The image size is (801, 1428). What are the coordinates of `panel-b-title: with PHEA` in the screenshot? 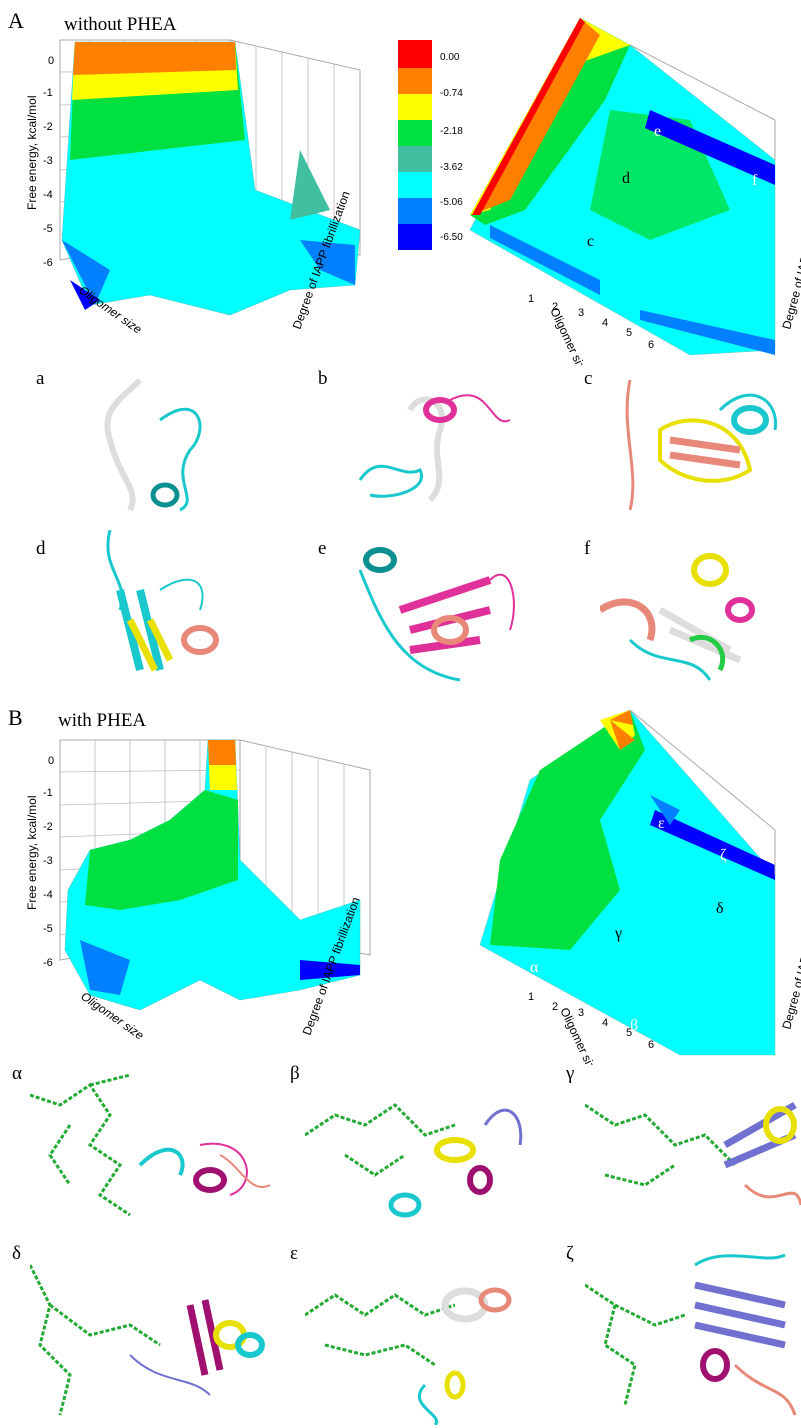 It's located at (102, 720).